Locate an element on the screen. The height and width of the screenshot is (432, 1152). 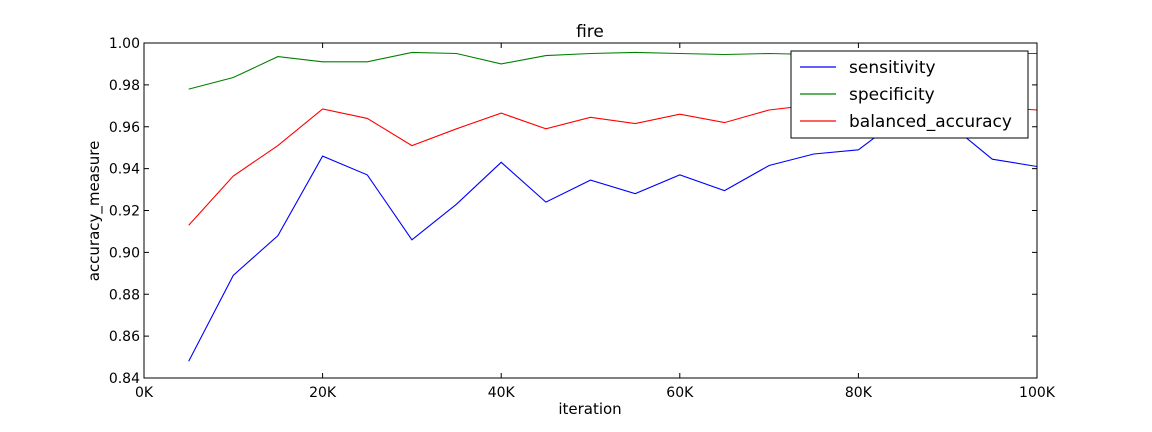
x-tick-label: 60K is located at coordinates (680, 393).